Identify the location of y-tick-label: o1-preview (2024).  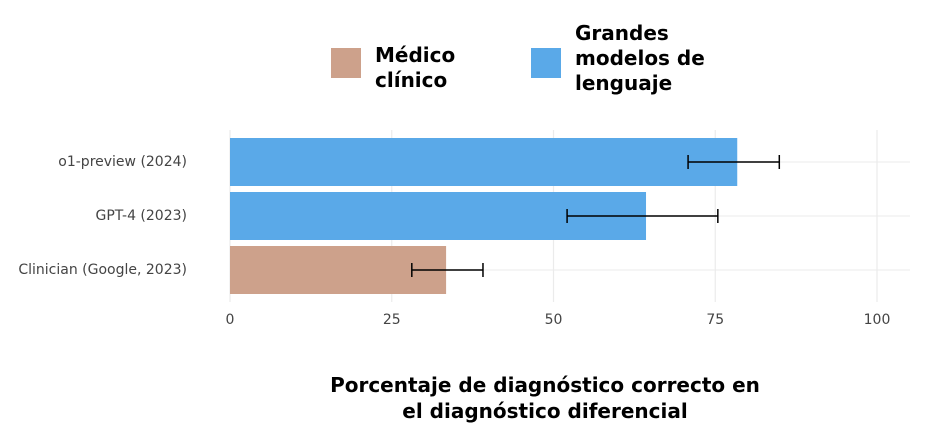
(122, 162).